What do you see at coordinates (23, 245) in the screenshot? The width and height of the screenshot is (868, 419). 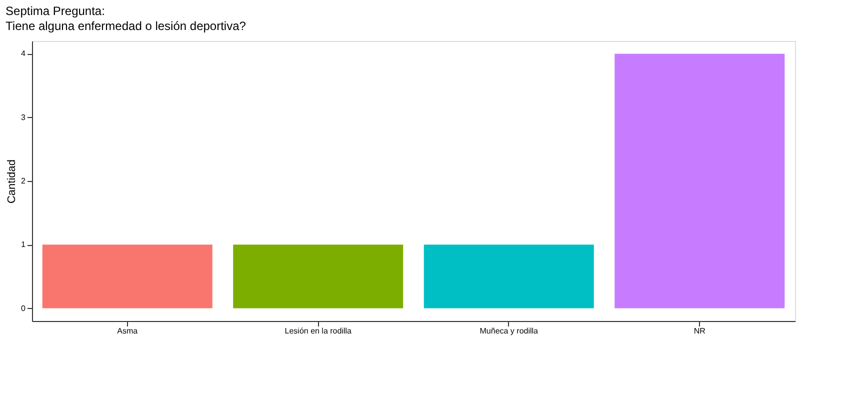 I see `y-tick-label: 1` at bounding box center [23, 245].